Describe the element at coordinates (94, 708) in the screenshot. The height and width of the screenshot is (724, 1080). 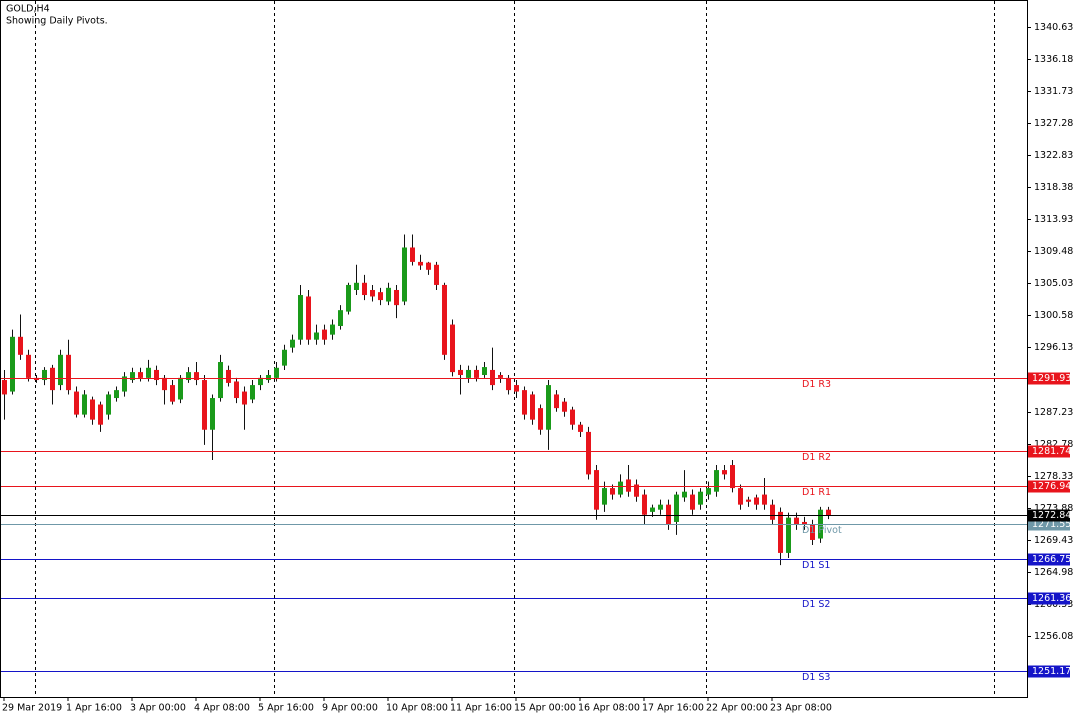
I see `x-tick-label: 1 Apr 16:00` at that location.